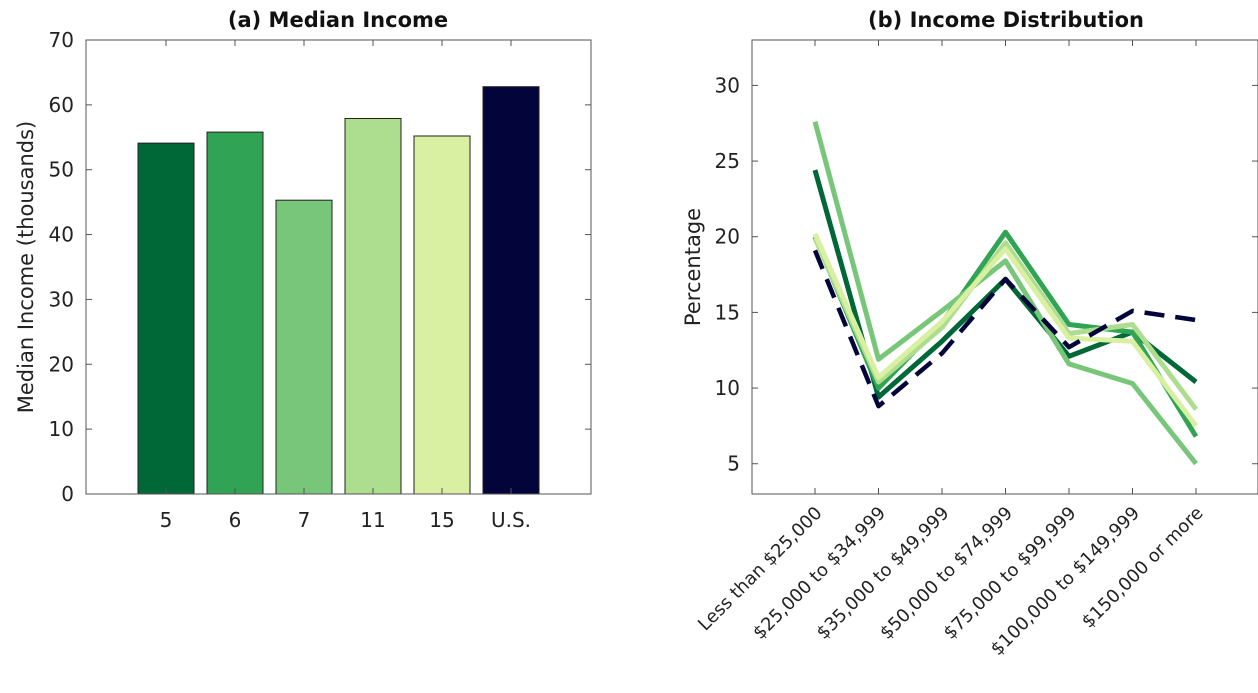 Image resolution: width=1258 pixels, height=693 pixels. I want to click on y-tick-label: 5, so click(733, 464).